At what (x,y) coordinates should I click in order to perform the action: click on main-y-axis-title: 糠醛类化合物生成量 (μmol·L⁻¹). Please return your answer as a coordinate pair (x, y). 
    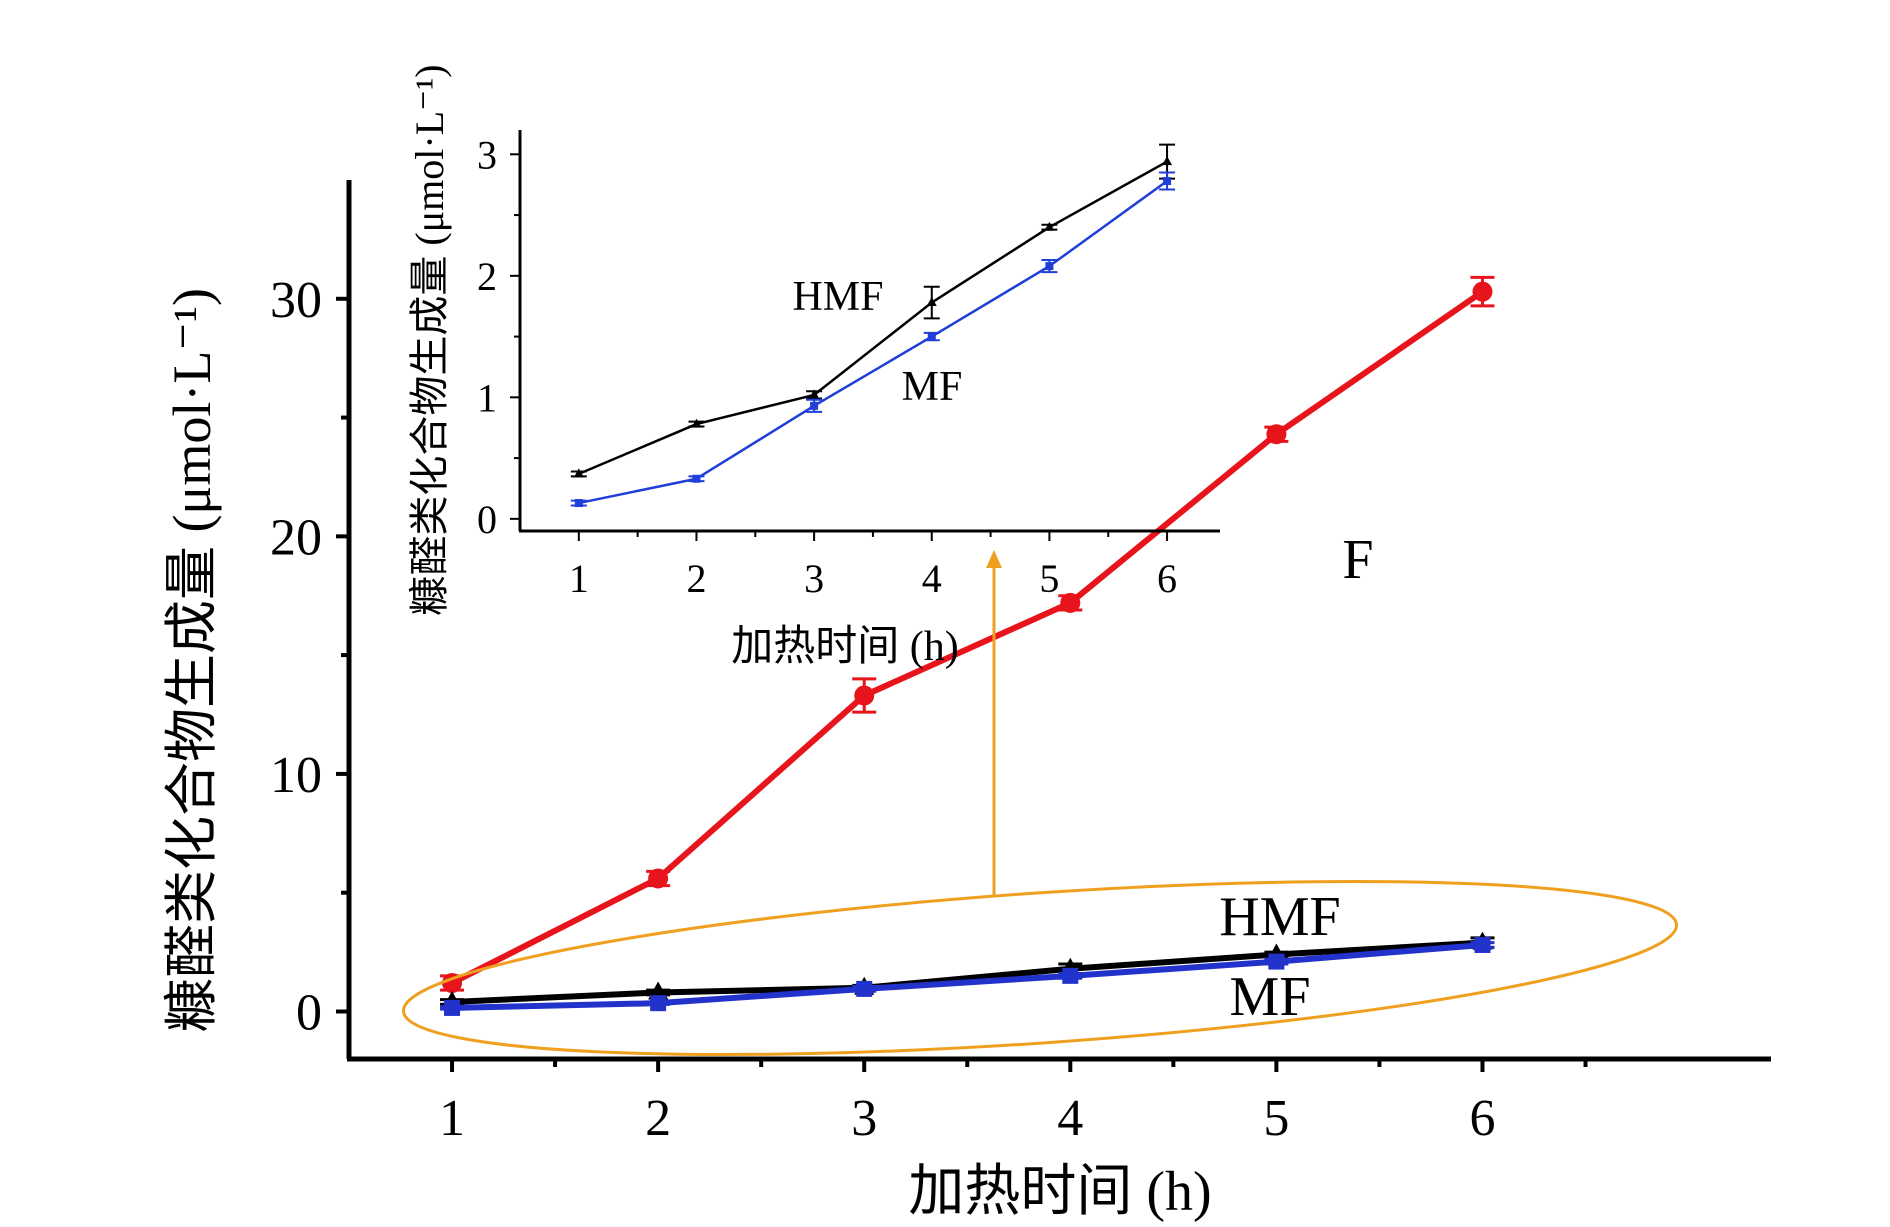
    Looking at the image, I should click on (192, 660).